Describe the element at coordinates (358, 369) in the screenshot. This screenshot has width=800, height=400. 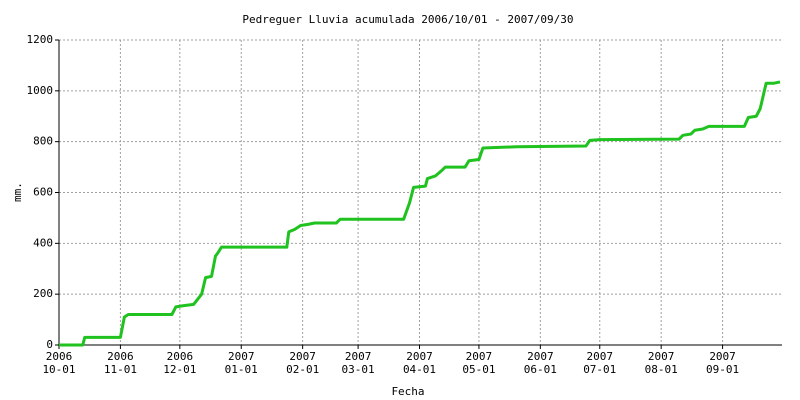
I see `x-tick-label: 03-01` at that location.